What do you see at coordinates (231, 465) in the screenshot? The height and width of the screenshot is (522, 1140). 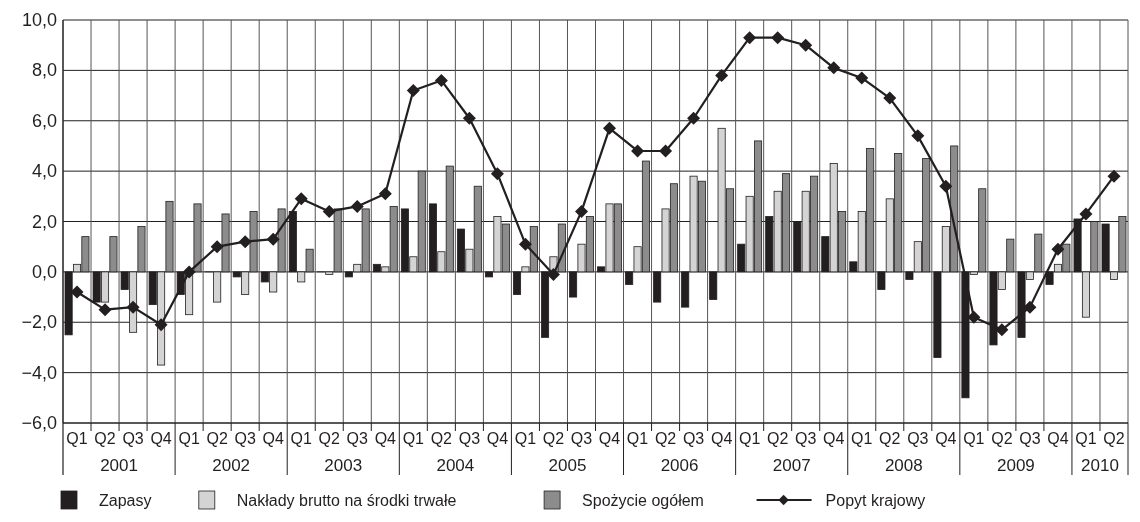 I see `text: 2002` at bounding box center [231, 465].